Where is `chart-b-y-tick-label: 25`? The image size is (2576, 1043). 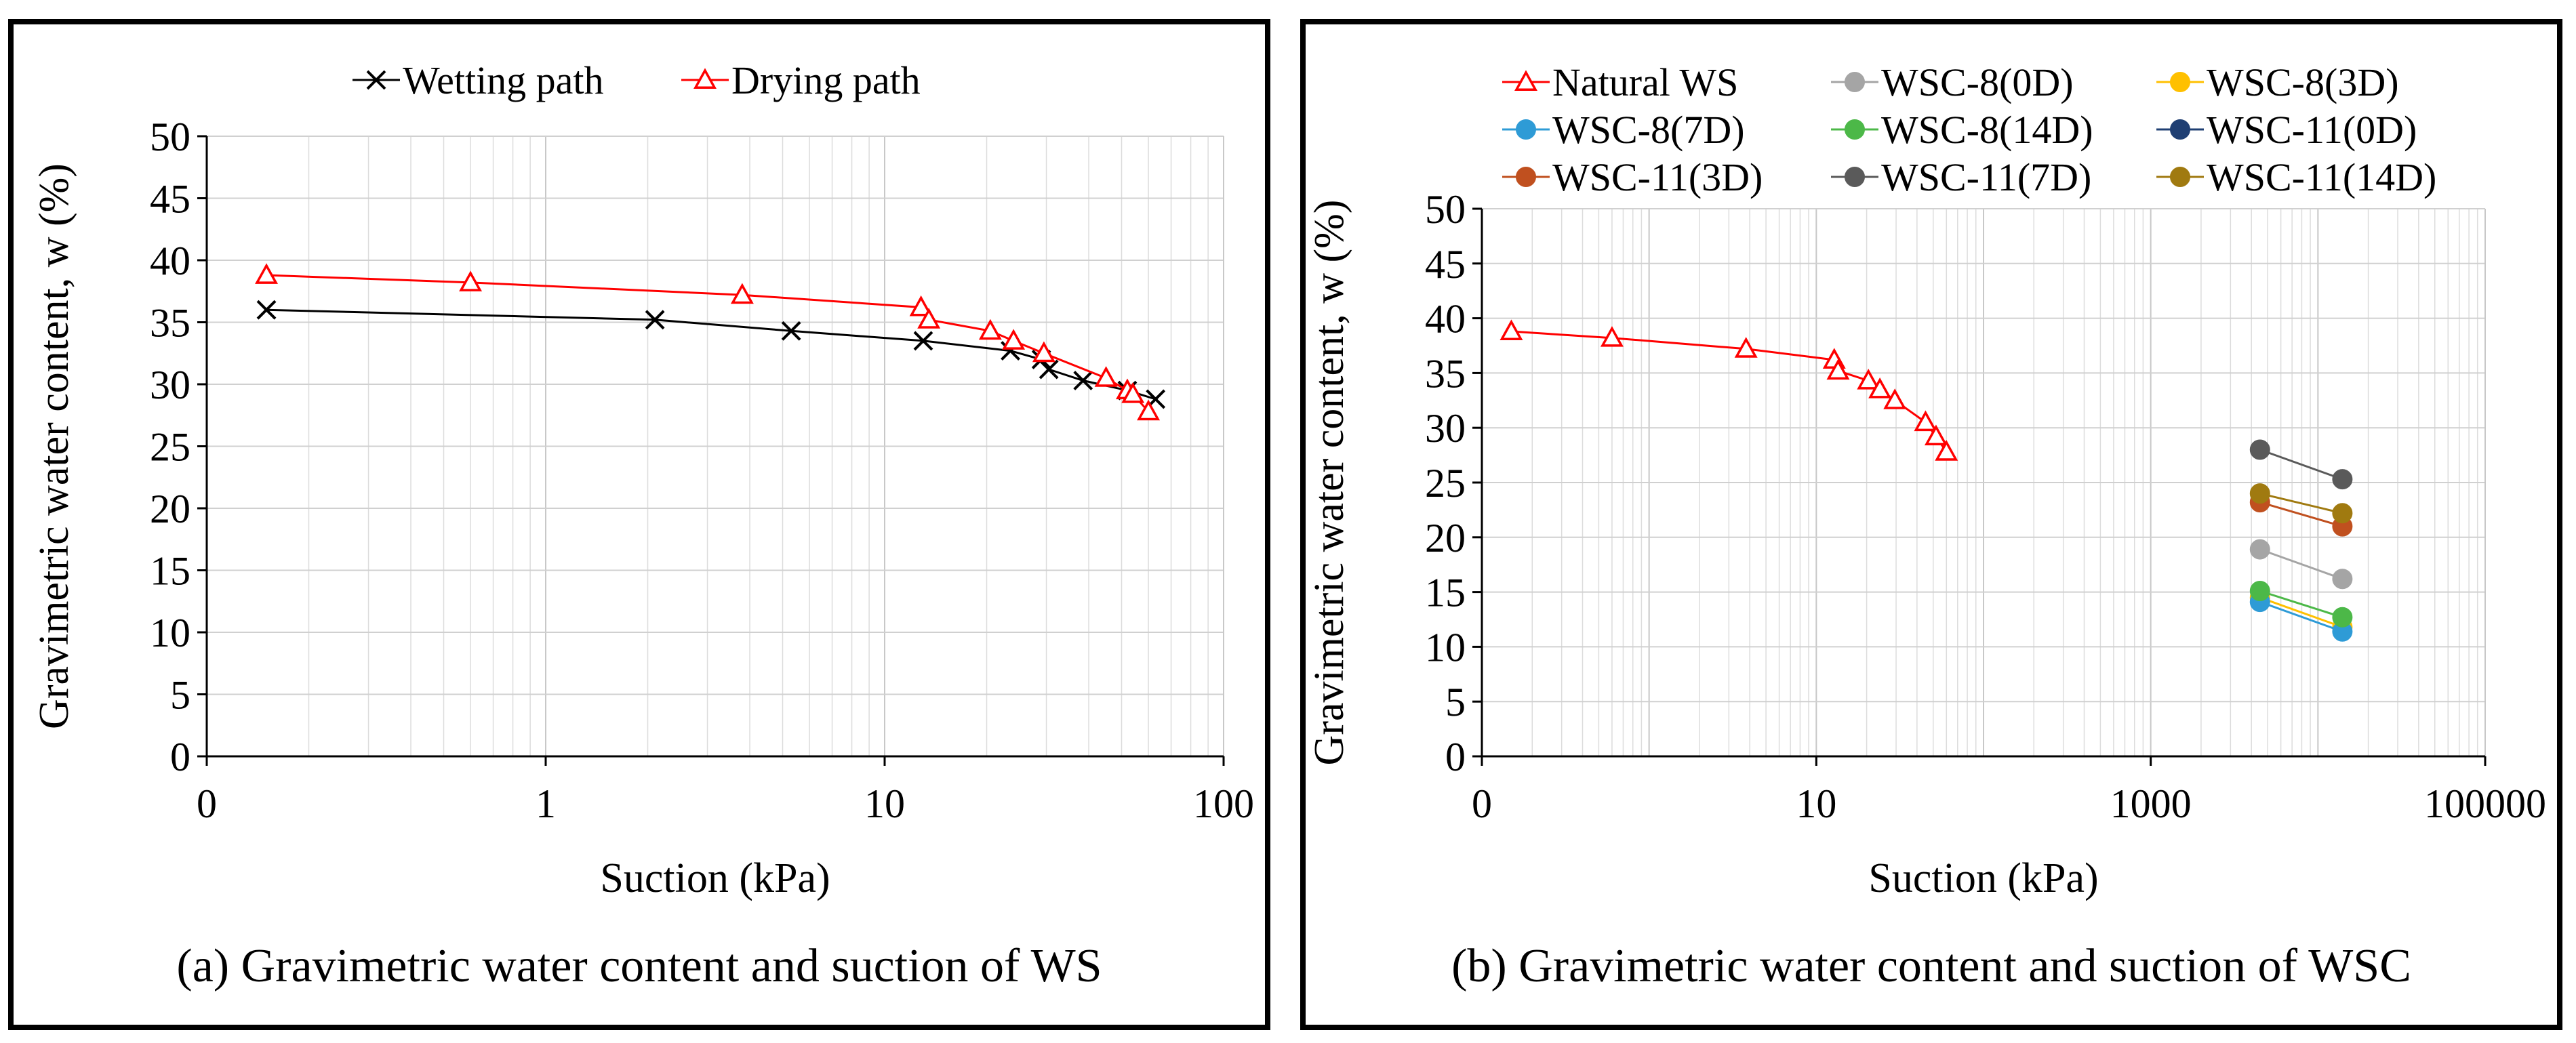
chart-b-y-tick-label: 25 is located at coordinates (1445, 484).